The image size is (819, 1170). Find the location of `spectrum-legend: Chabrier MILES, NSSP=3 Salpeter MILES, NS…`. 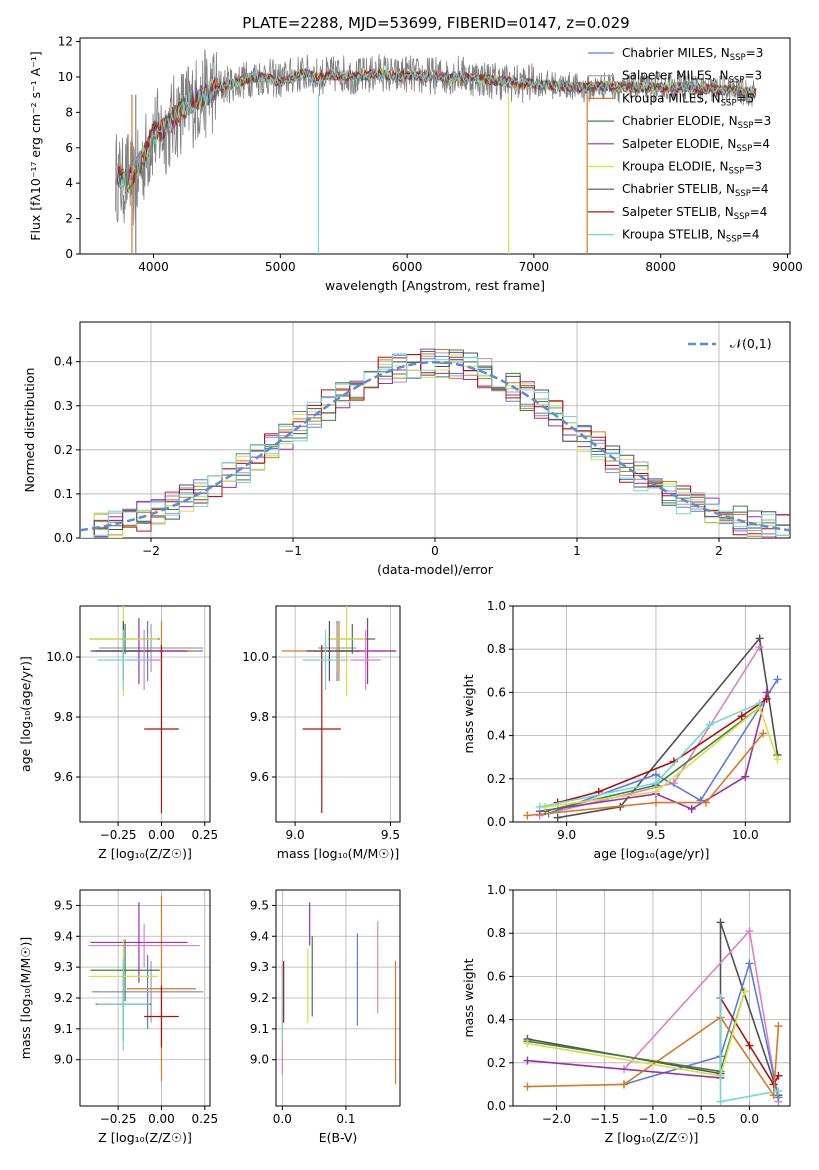

spectrum-legend: Chabrier MILES, NSSP=3 Salpeter MILES, NS… is located at coordinates (679, 145).